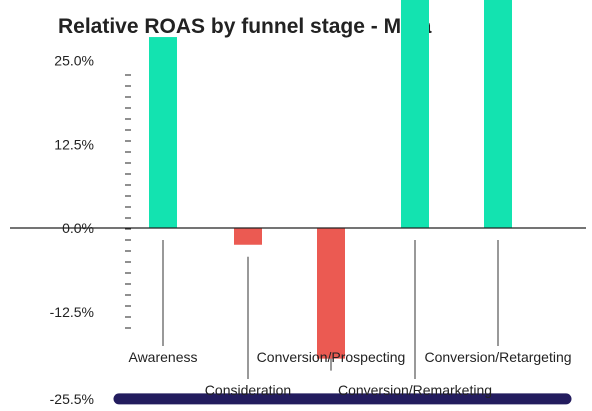 Image resolution: width=592 pixels, height=411 pixels. Describe the element at coordinates (415, 390) in the screenshot. I see `category-label: Conversion/Remarketing` at that location.